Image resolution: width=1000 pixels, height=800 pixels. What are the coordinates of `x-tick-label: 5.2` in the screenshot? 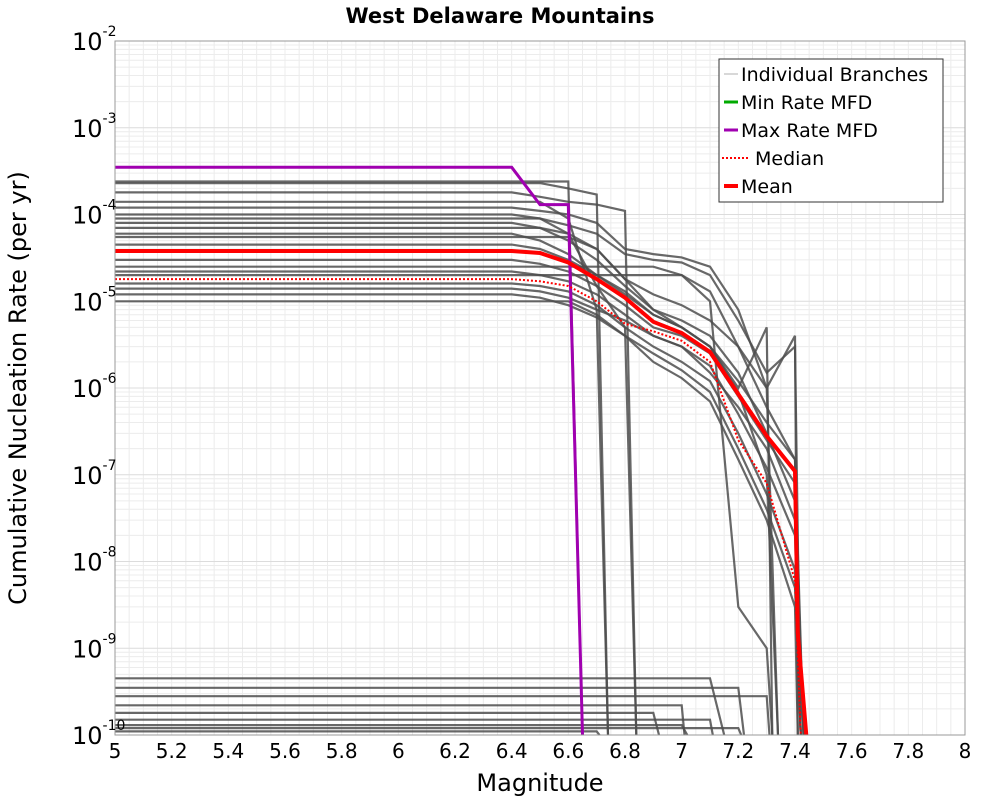 It's located at (172, 751).